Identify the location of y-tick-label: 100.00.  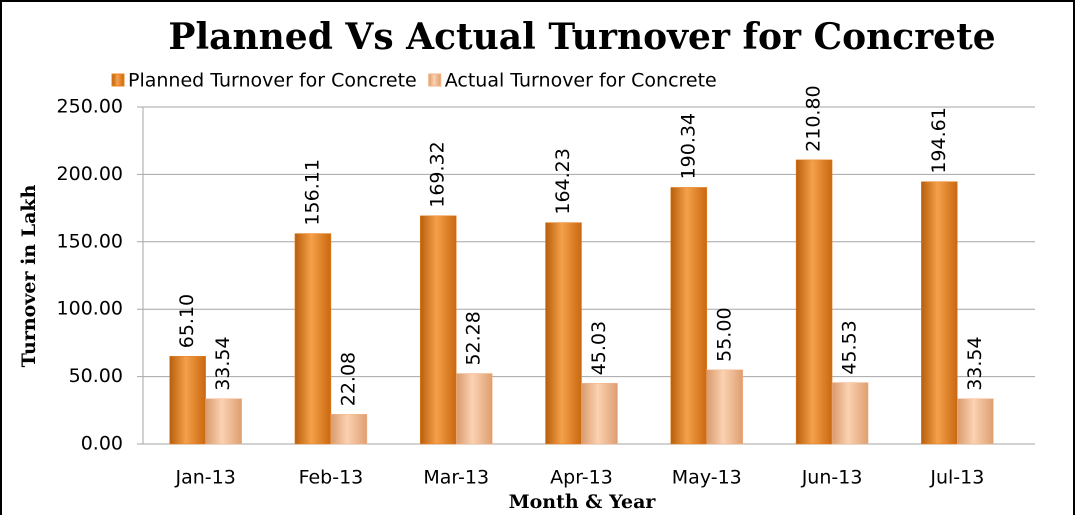
(90, 309).